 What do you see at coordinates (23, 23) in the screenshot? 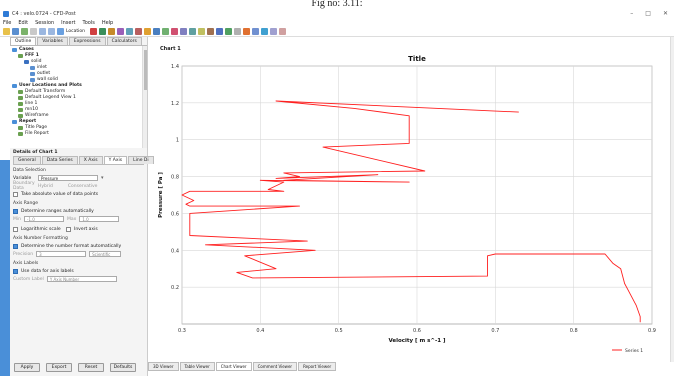
I see `menu-edit: Edit` at bounding box center [23, 23].